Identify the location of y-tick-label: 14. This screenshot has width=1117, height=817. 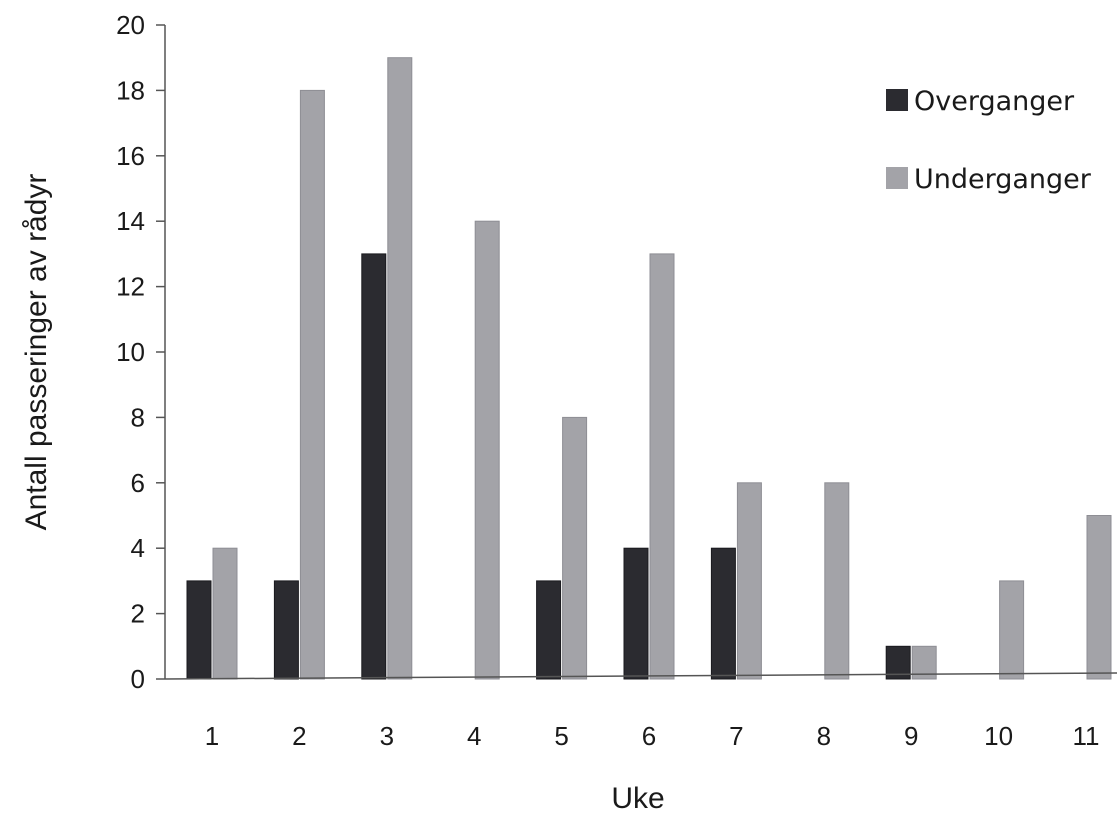
(130, 221).